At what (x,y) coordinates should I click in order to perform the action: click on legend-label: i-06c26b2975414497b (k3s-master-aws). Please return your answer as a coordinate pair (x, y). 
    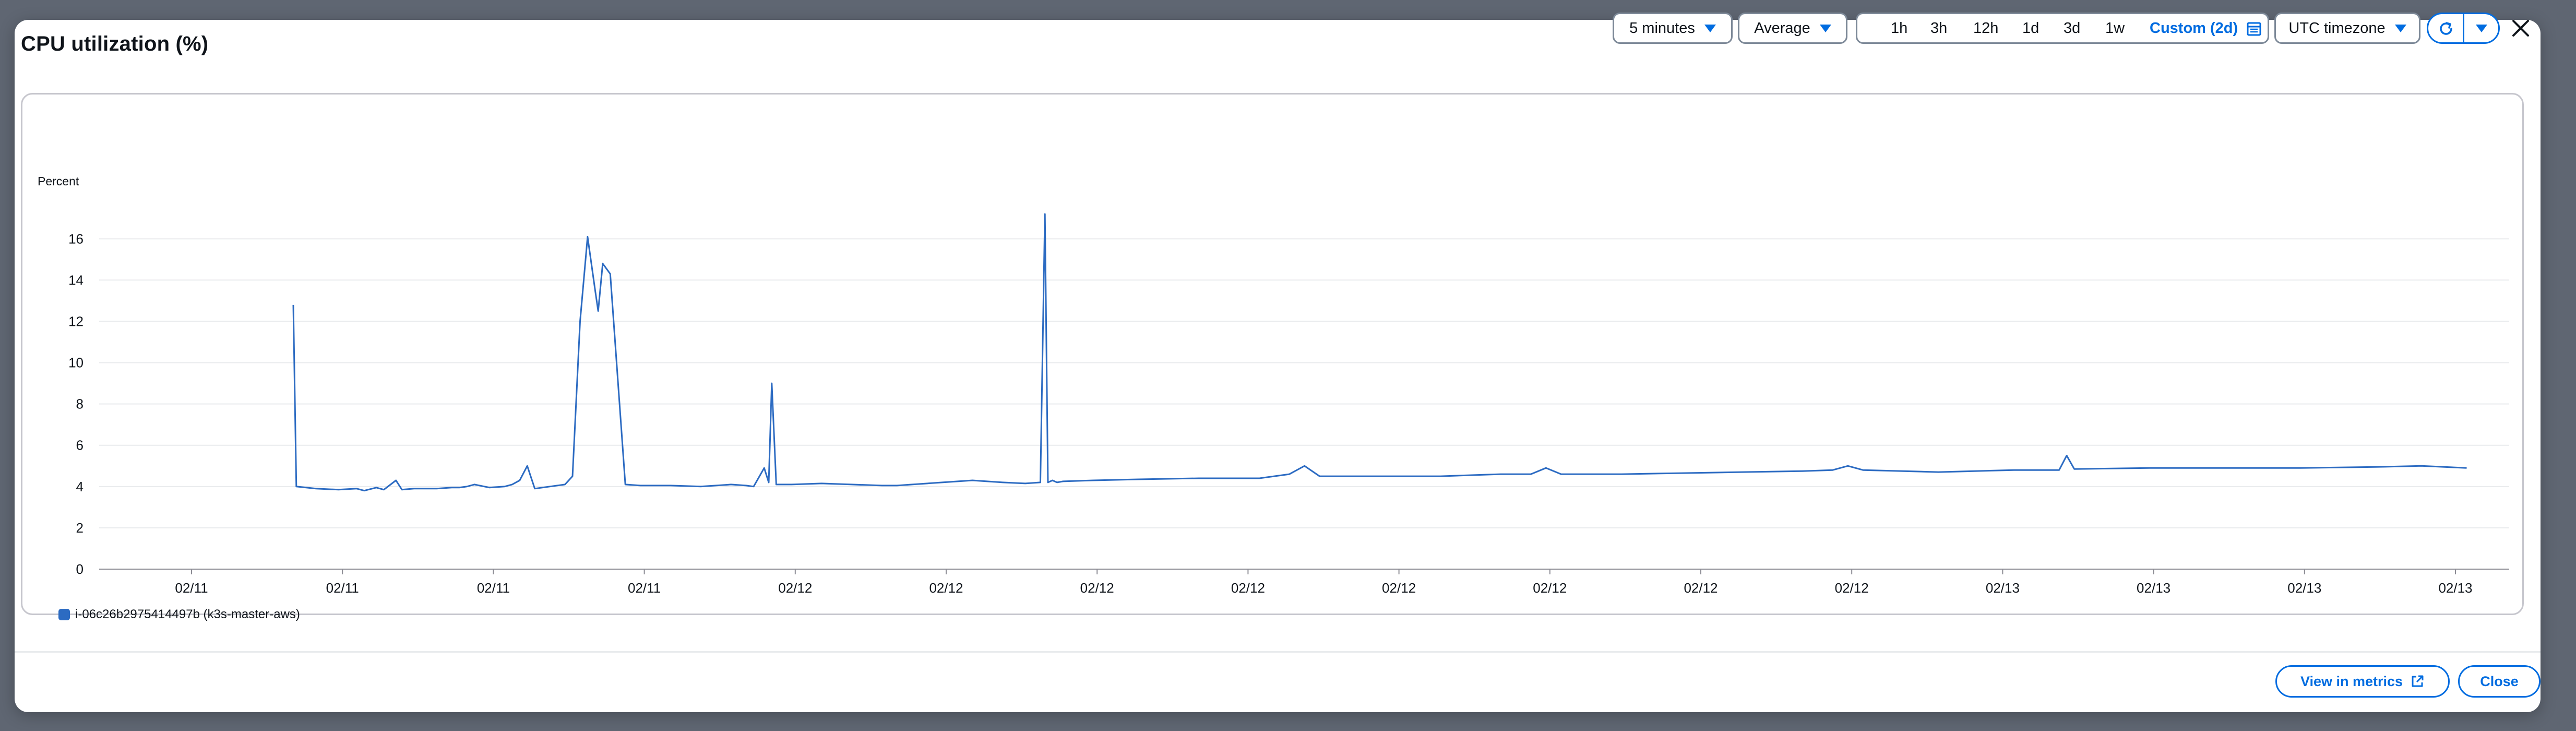
    Looking at the image, I should click on (187, 614).